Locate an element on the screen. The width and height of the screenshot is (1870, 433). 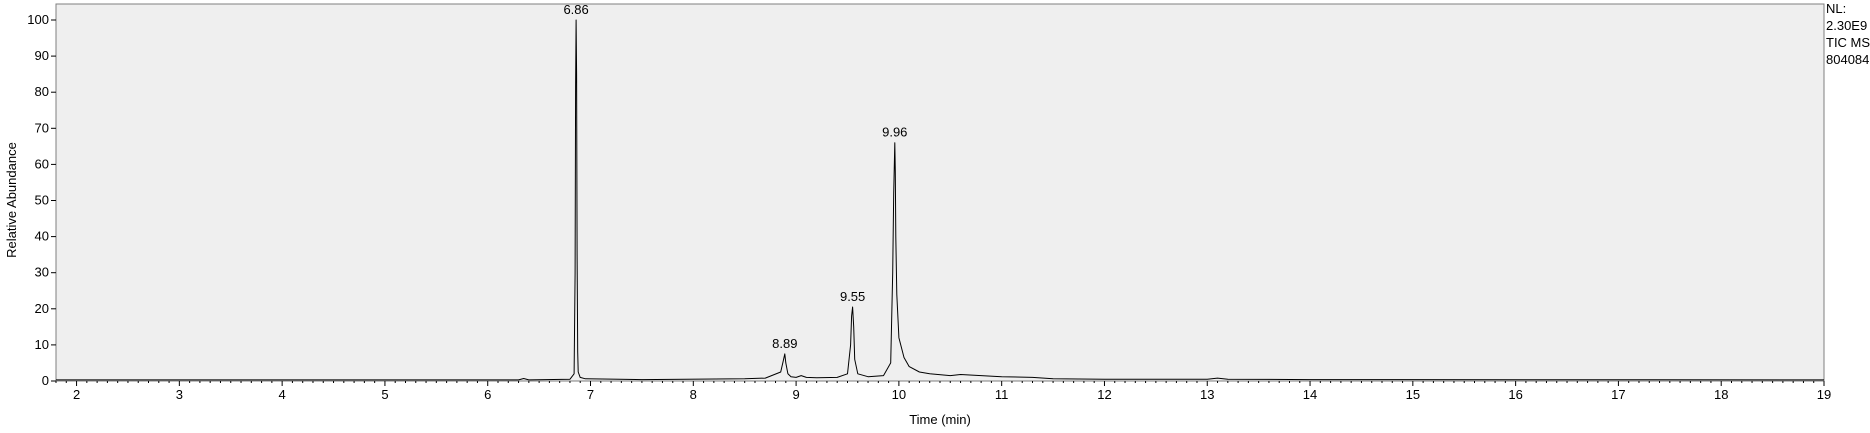
side-info-block: NL: 2.30E9 TIC MS 804084 is located at coordinates (1848, 34).